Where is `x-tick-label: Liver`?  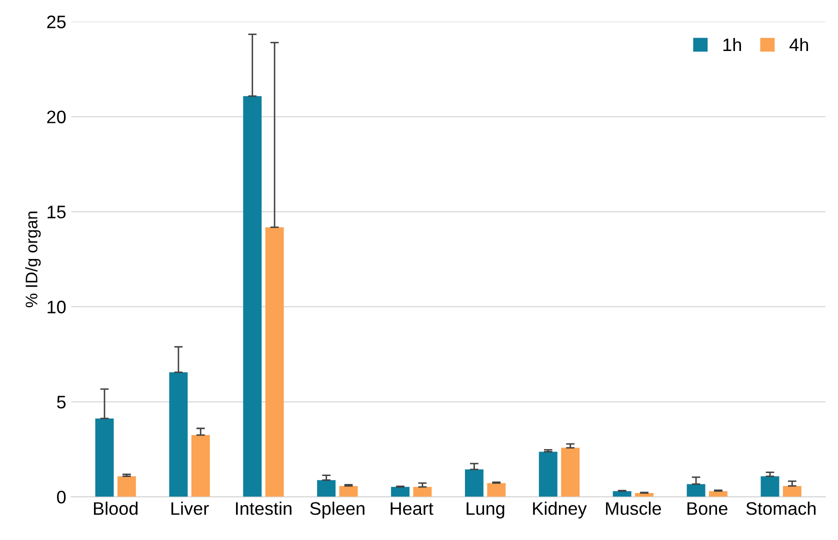
x-tick-label: Liver is located at coordinates (190, 508).